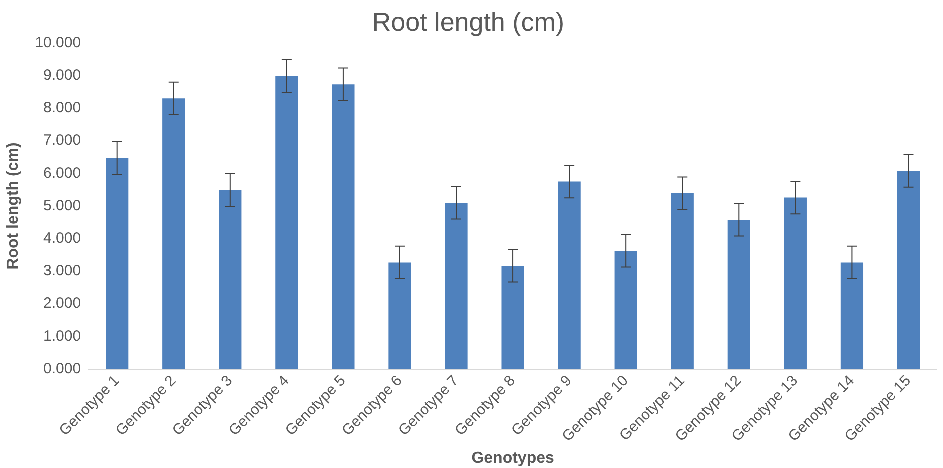 This screenshot has height=468, width=943. I want to click on y-tick-label: 3.000, so click(63, 271).